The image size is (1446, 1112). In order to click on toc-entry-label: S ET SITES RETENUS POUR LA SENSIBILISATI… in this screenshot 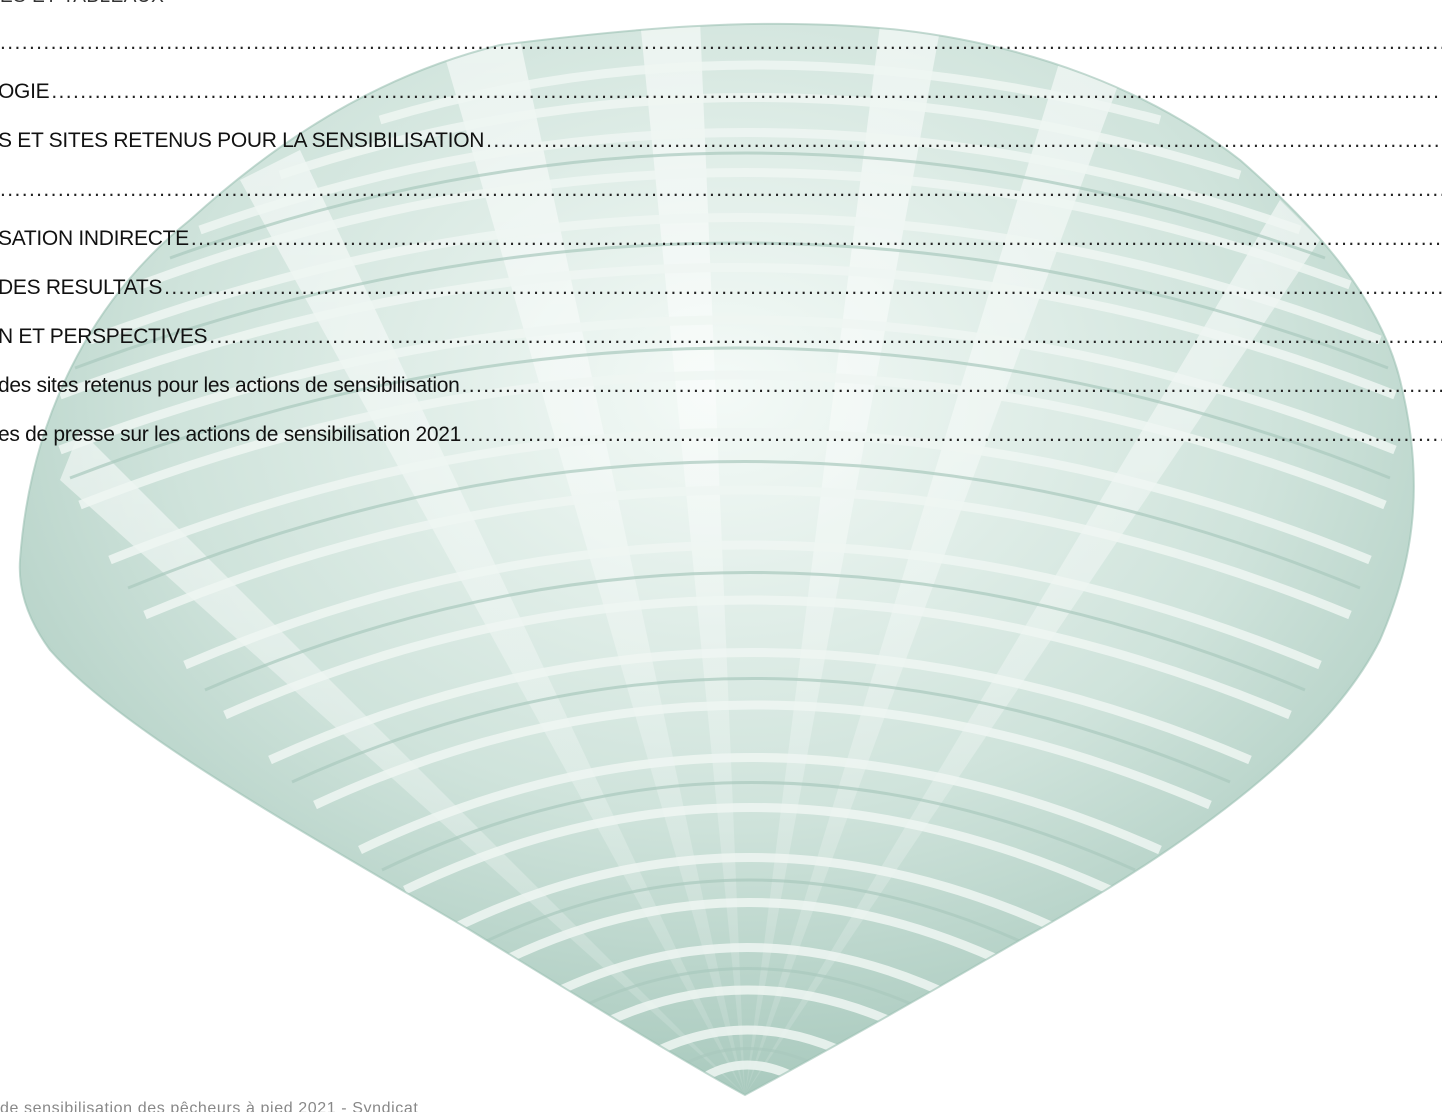, I will do `click(242, 140)`.